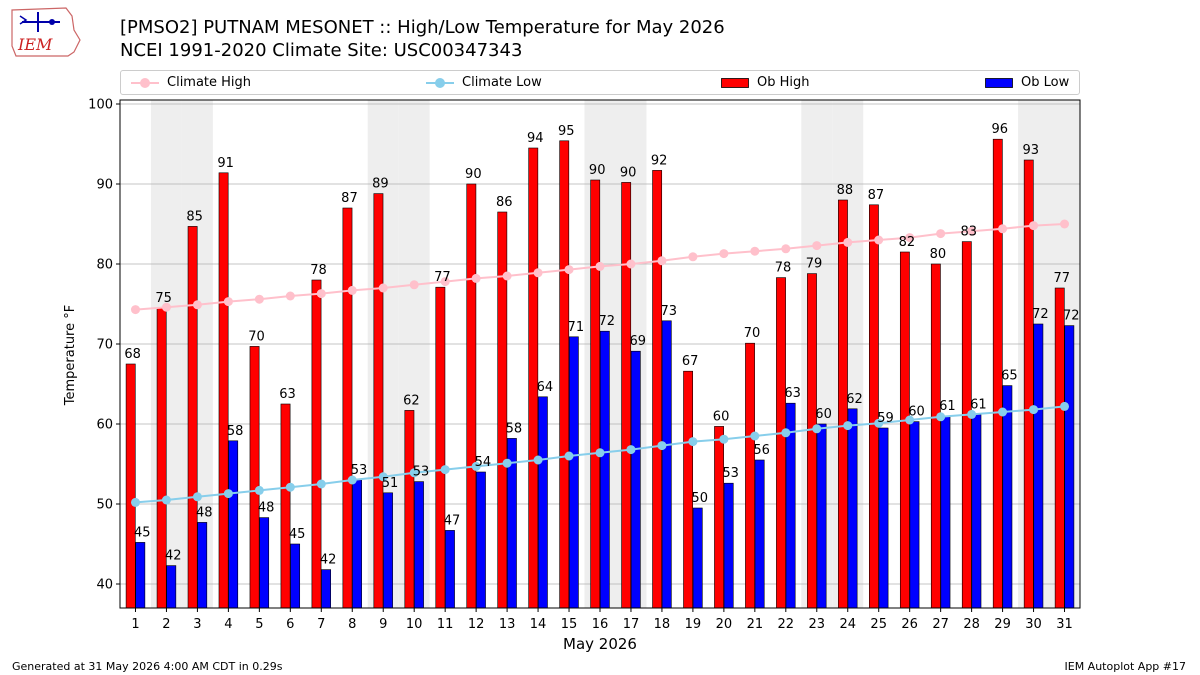  Describe the element at coordinates (847, 624) in the screenshot. I see `x-tick-label: 24` at that location.